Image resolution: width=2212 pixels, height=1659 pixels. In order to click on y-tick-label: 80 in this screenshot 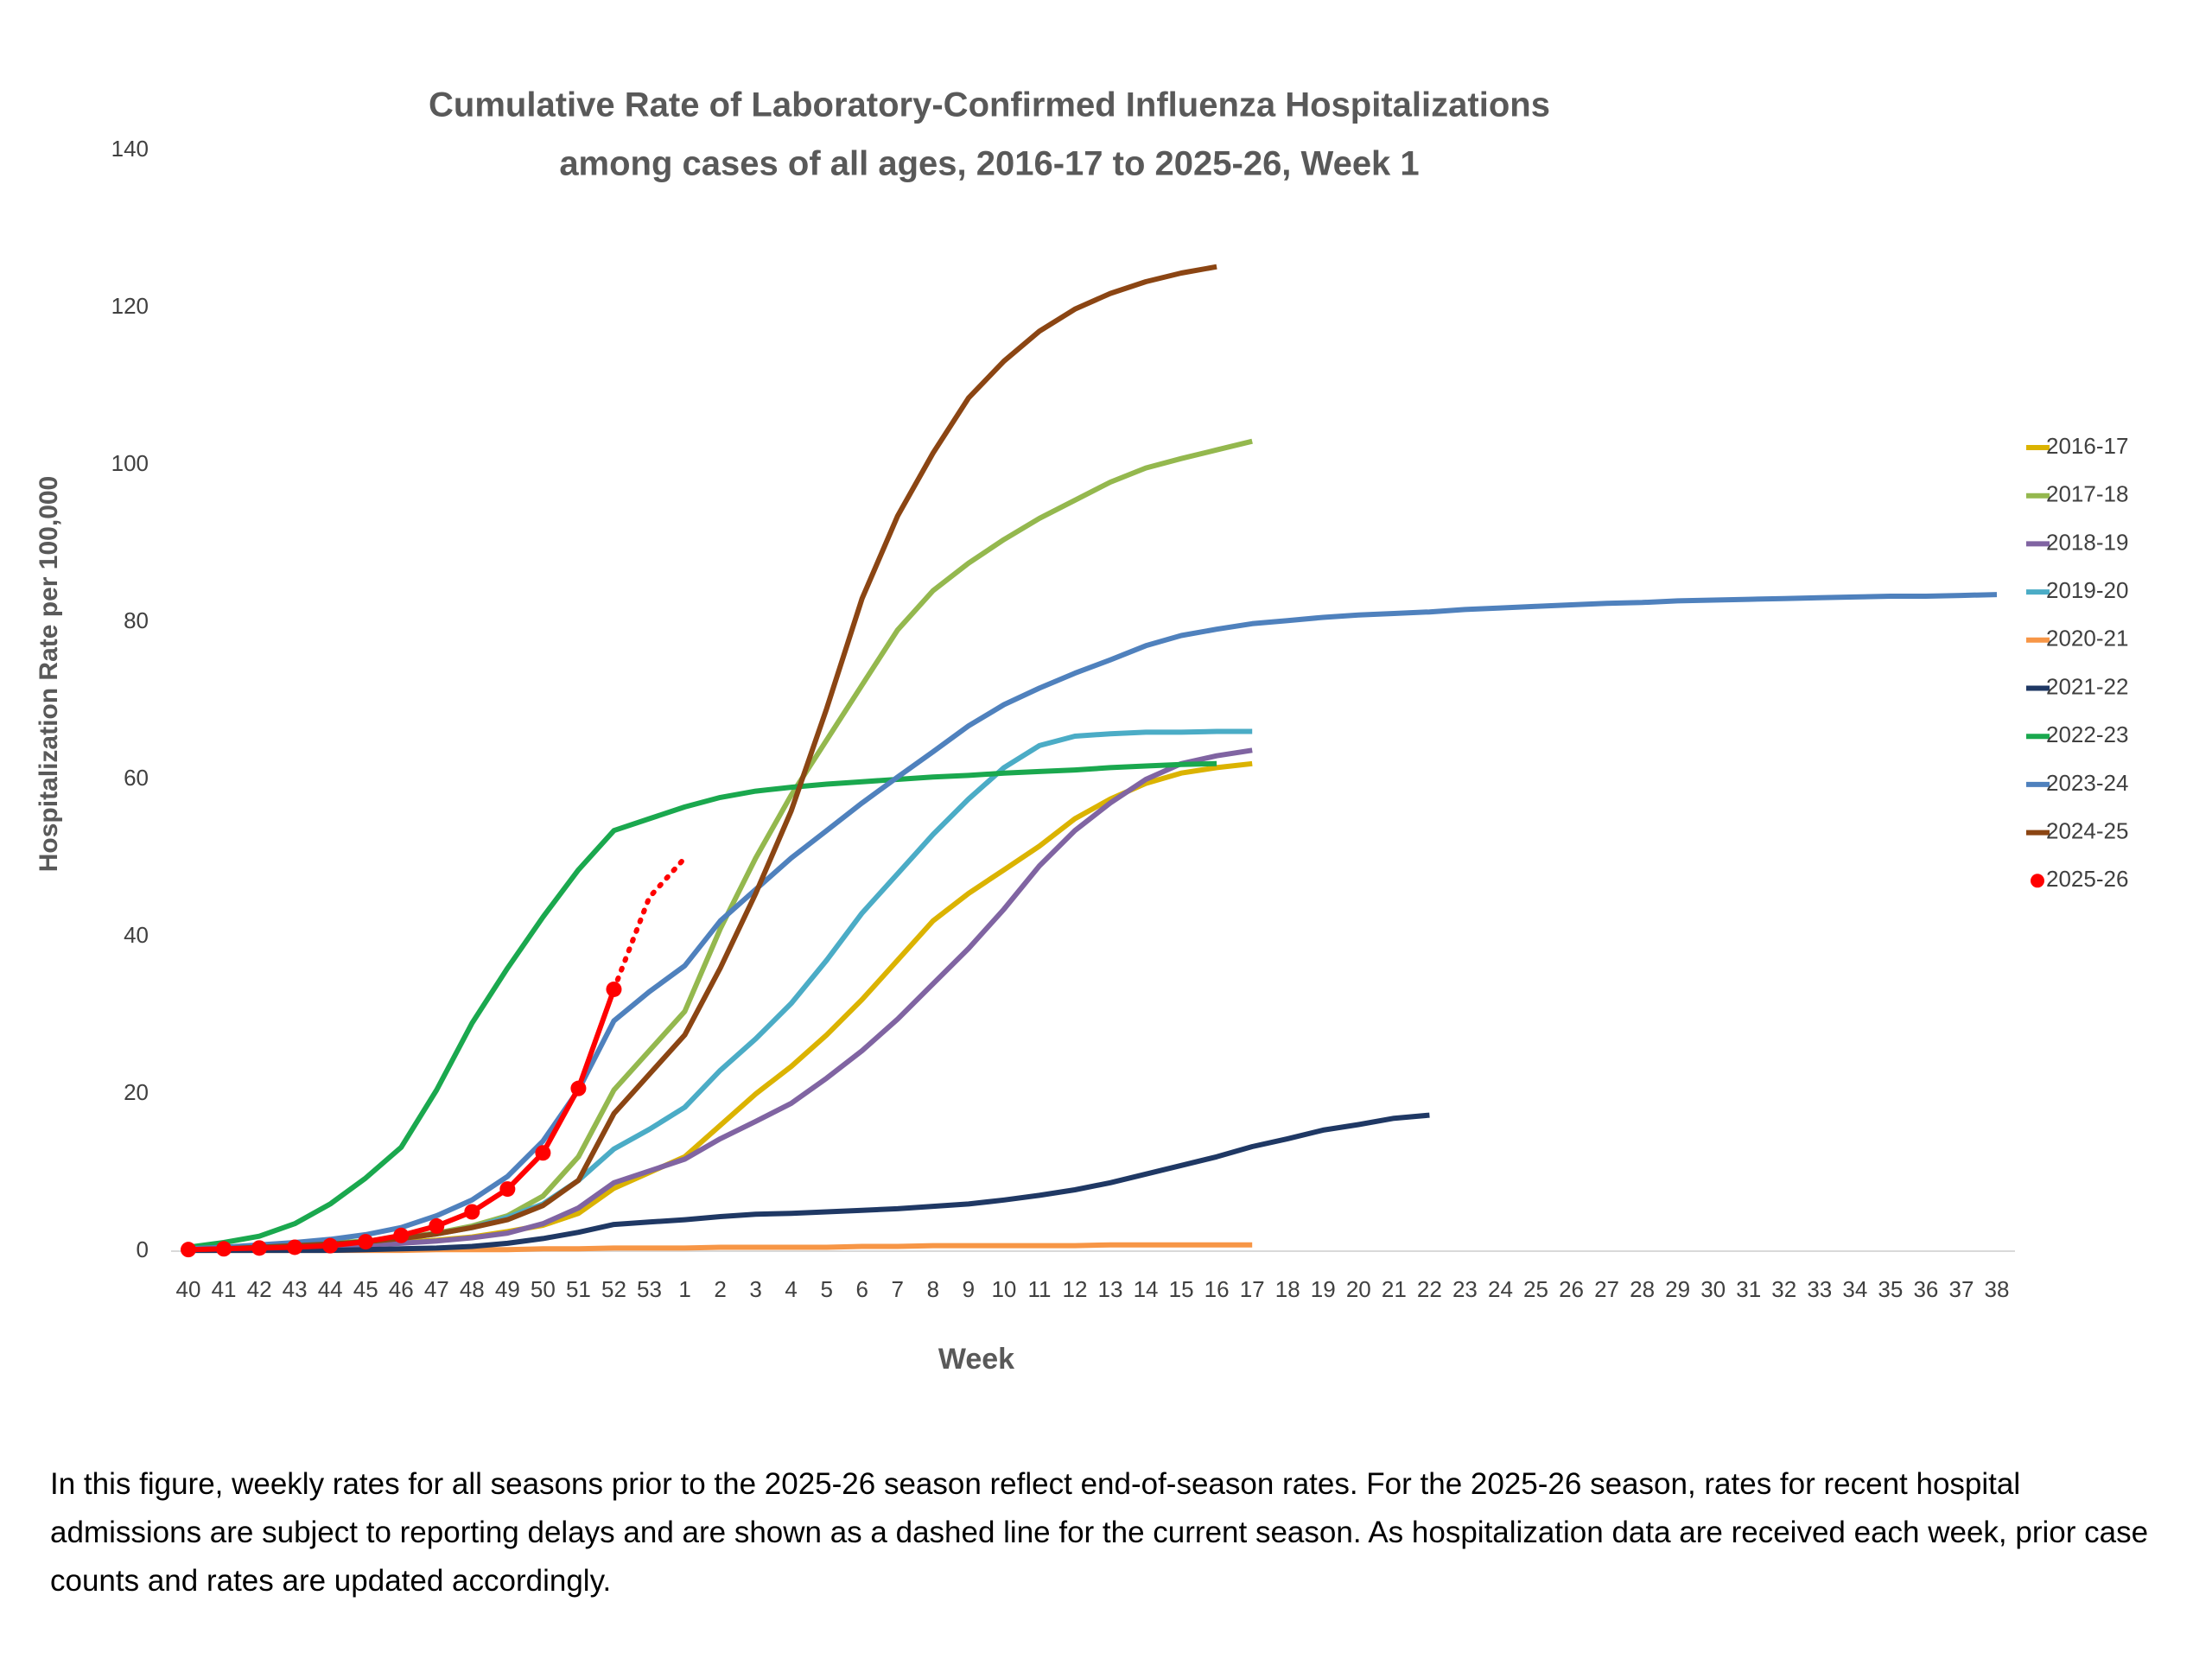, I will do `click(136, 620)`.